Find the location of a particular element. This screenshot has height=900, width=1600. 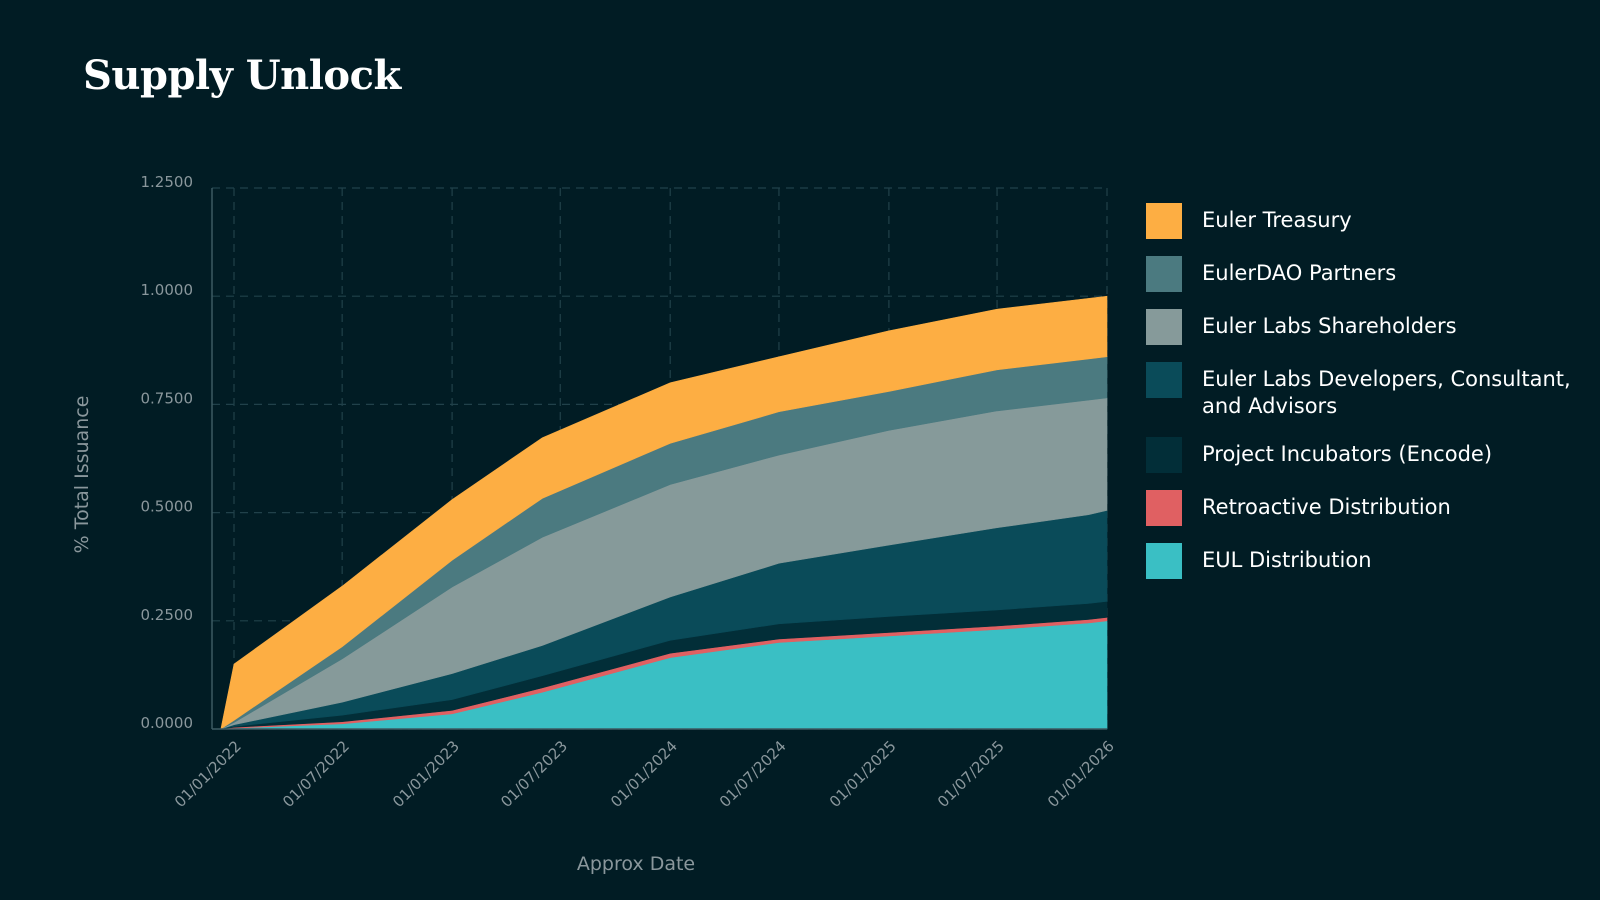

legend-item: EUL Distribution is located at coordinates (1366, 561).